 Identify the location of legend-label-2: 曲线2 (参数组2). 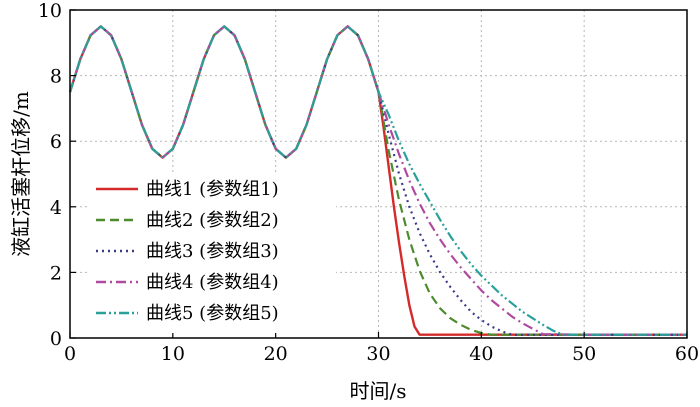
(212, 220).